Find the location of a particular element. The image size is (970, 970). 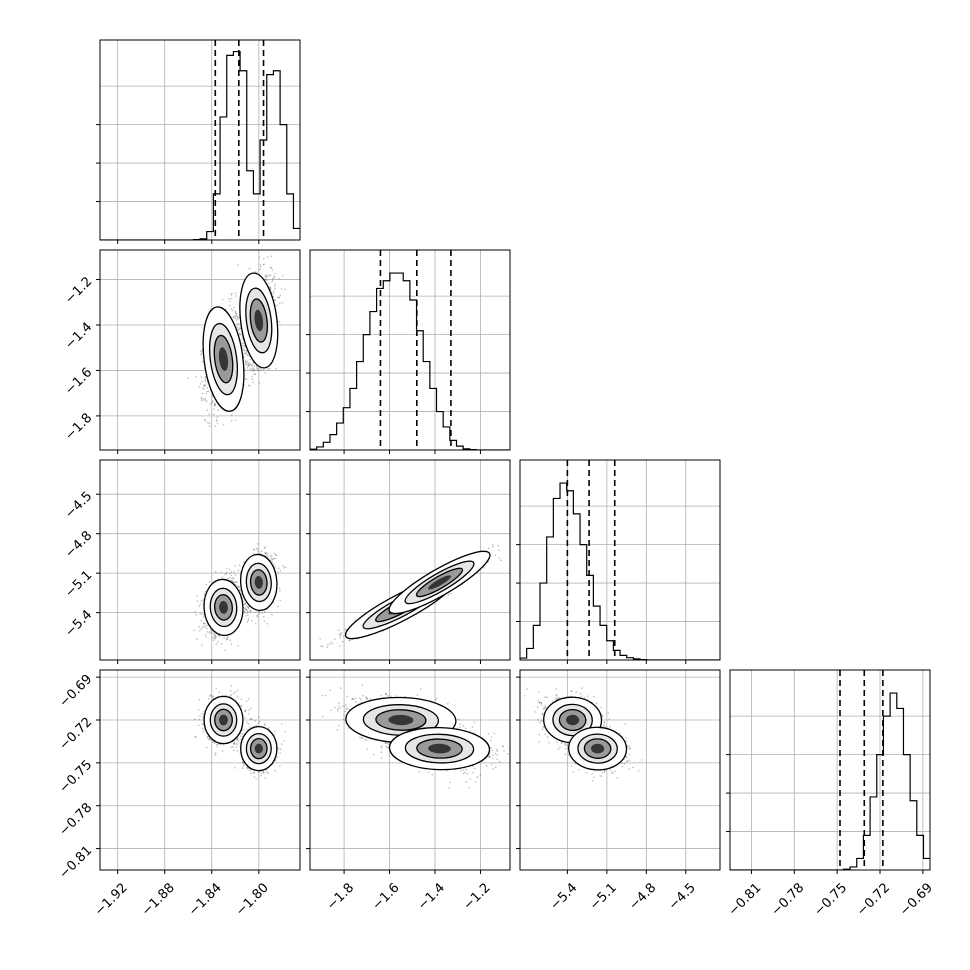

panel-frame is located at coordinates (200, 350).